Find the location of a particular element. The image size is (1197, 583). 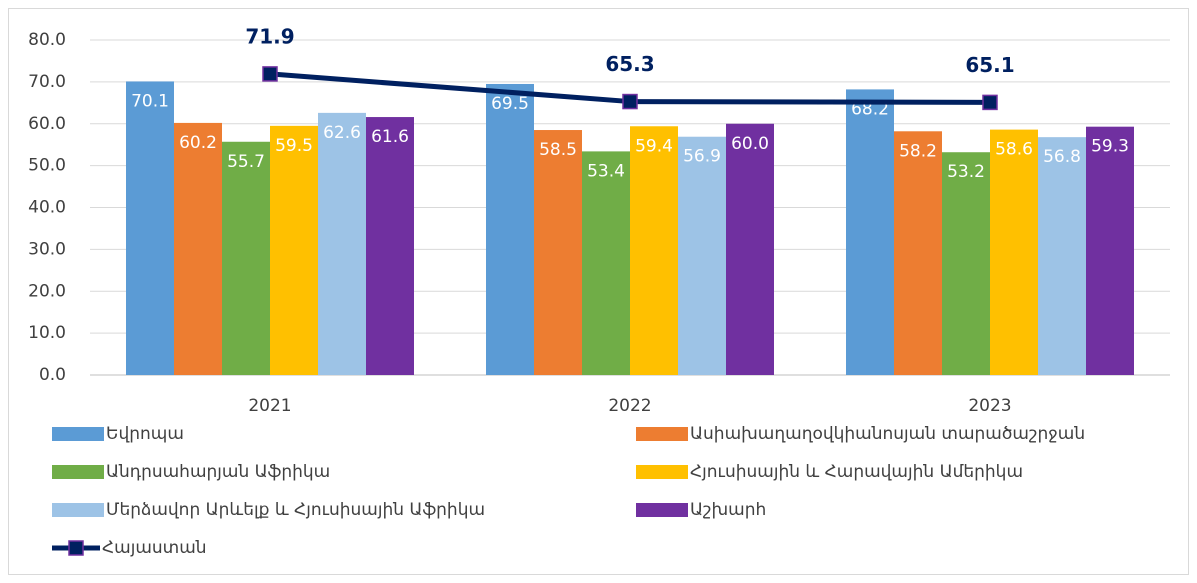

data-label: 58.6 is located at coordinates (1014, 150).